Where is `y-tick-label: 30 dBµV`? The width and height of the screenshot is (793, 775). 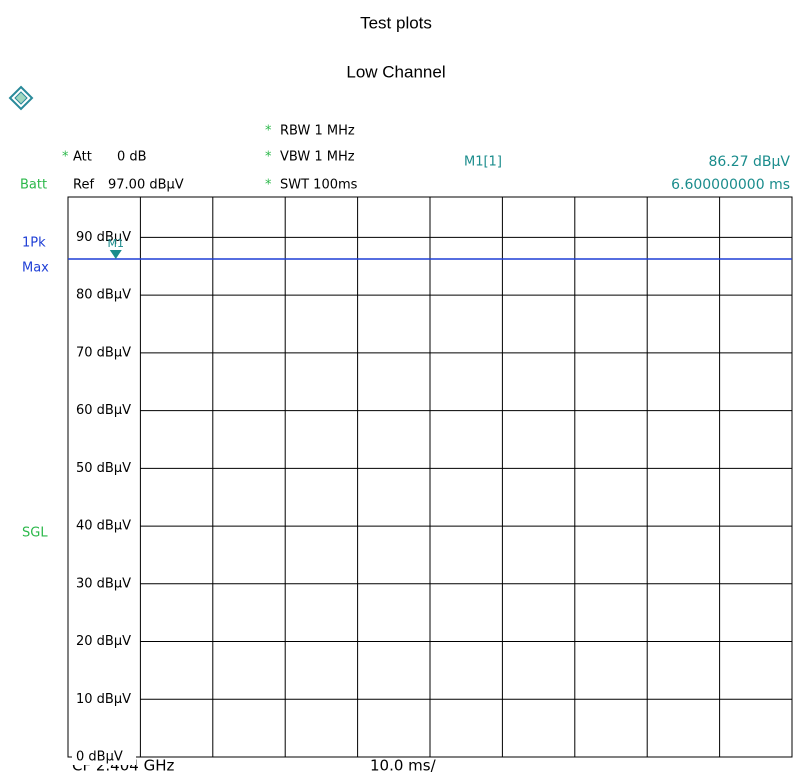 y-tick-label: 30 dBµV is located at coordinates (103, 583).